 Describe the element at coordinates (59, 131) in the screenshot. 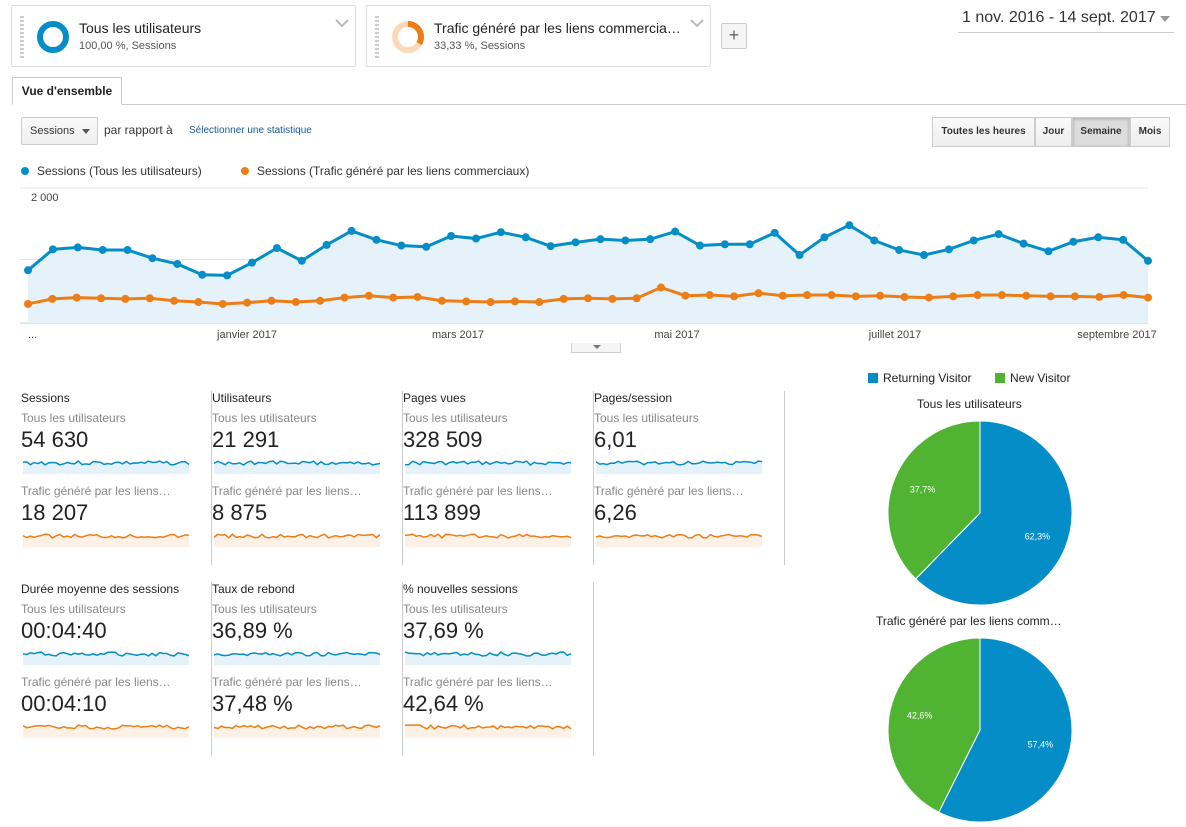

I see `metric-select: Sessions` at that location.